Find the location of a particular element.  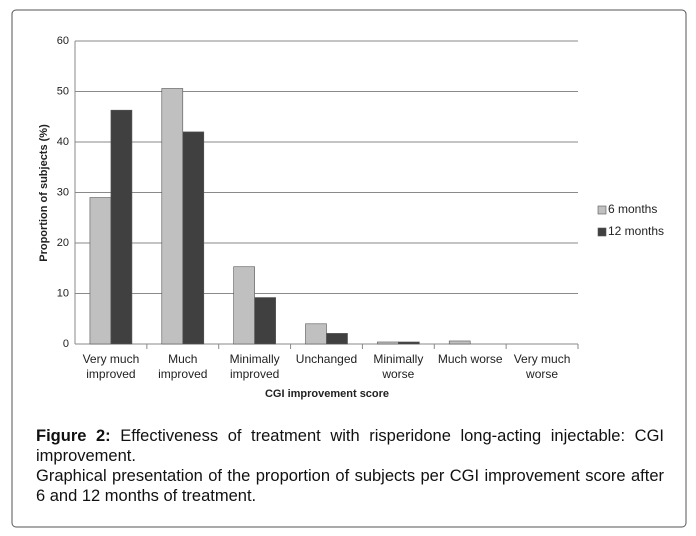

x-tick-label: Unchanged is located at coordinates (326, 359).